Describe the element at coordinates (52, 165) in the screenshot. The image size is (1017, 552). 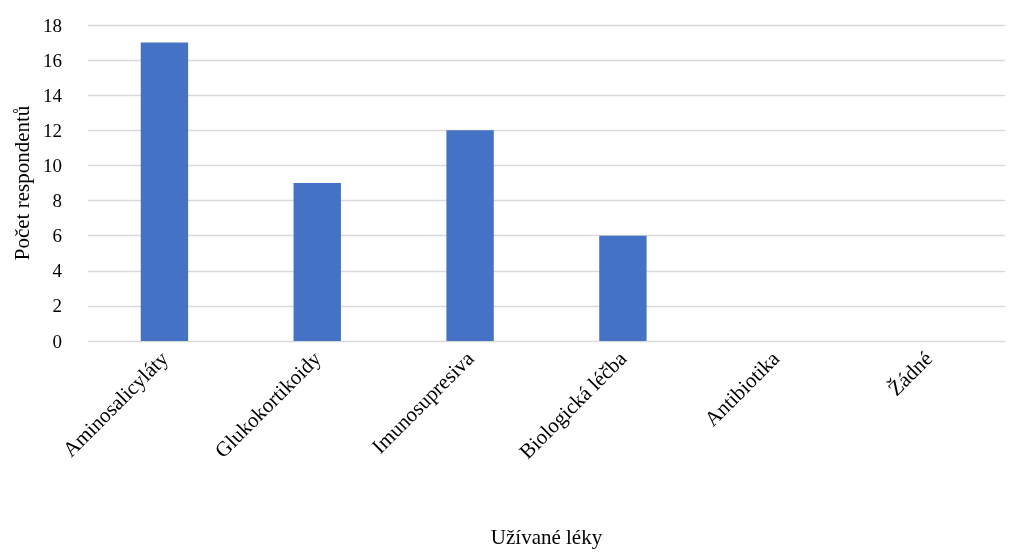
I see `y-tick-label: 10` at that location.